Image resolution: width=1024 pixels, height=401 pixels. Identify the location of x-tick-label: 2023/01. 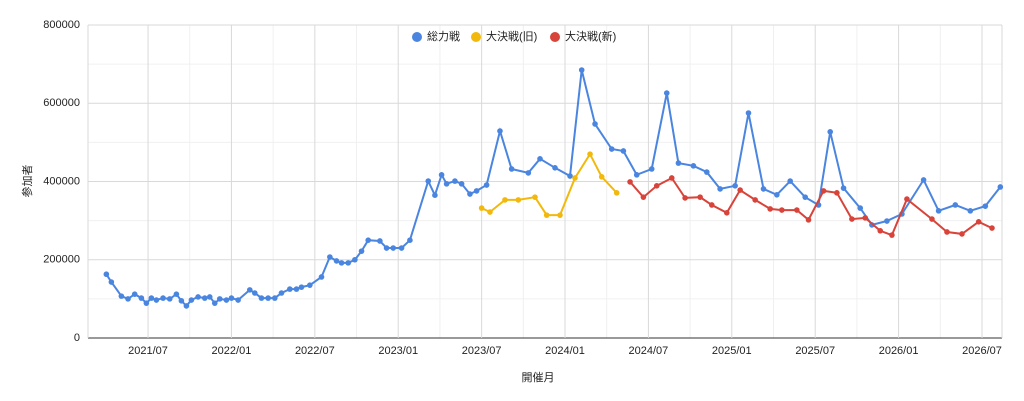
(398, 351).